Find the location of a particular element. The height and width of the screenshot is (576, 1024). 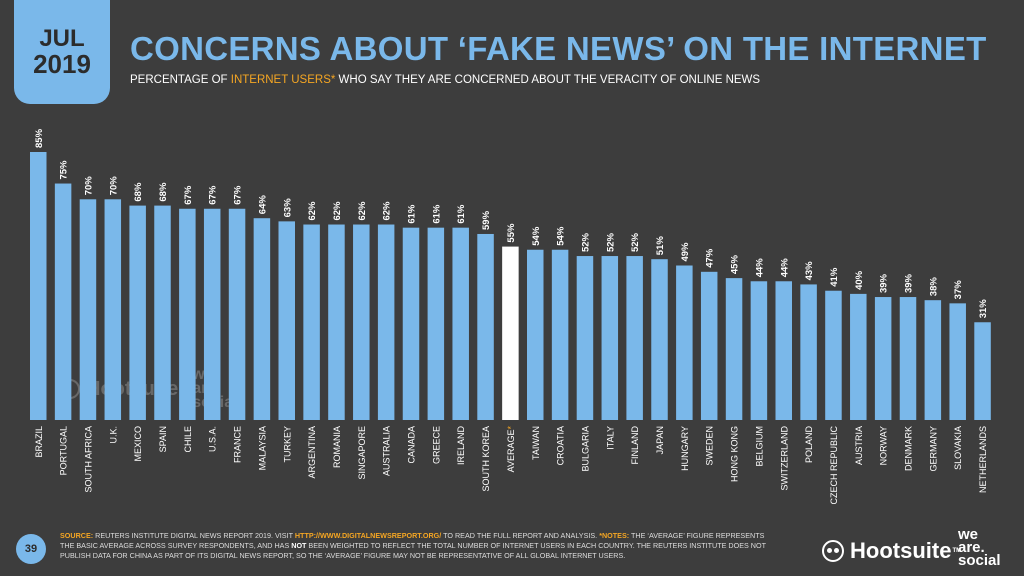

category-label: FRANCE is located at coordinates (238, 444).